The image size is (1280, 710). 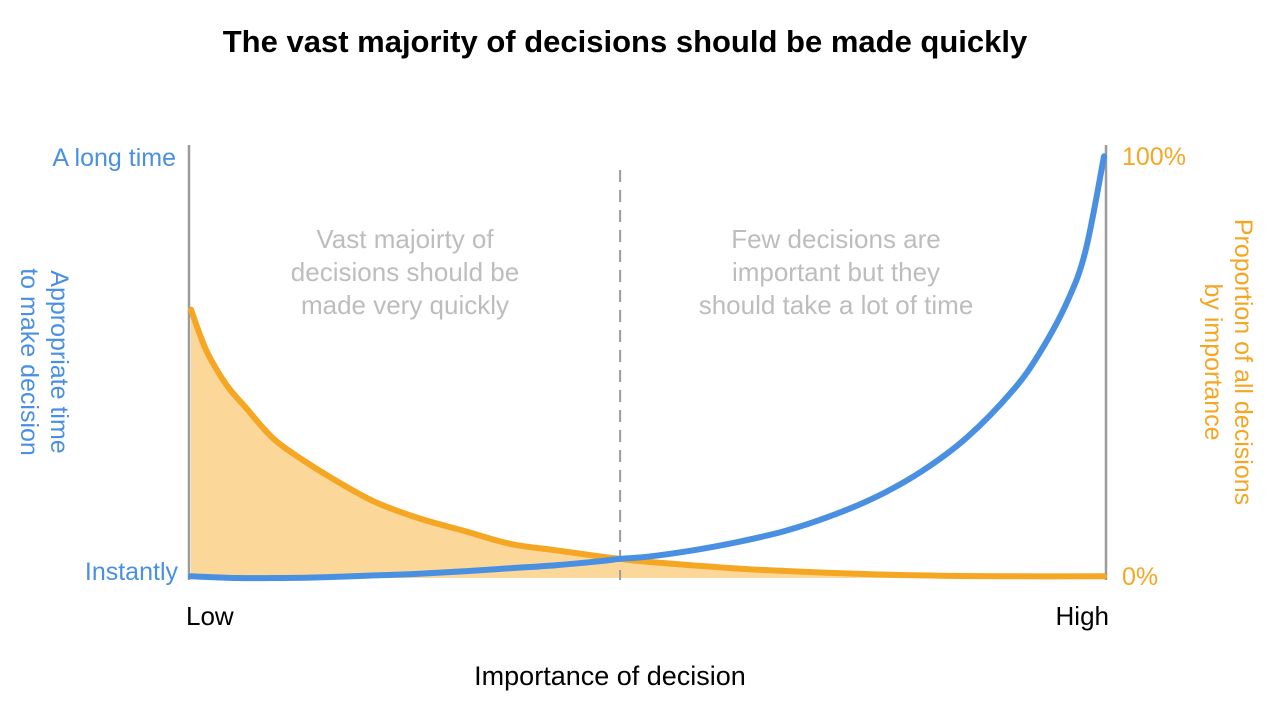 What do you see at coordinates (132, 572) in the screenshot?
I see `y-left-tick-bottom: Instantly` at bounding box center [132, 572].